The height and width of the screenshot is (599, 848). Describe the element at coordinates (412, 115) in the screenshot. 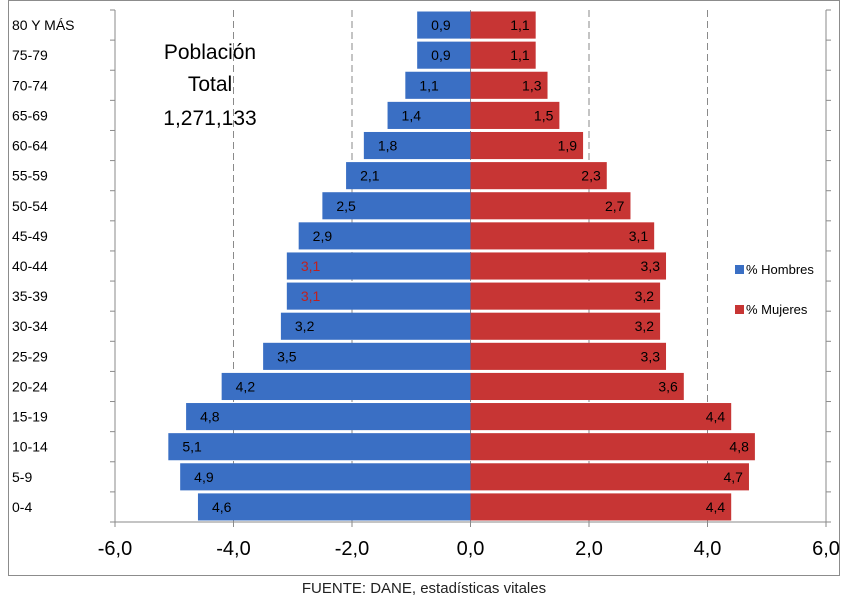

I see `data-label-hombres-13: 1,4` at that location.